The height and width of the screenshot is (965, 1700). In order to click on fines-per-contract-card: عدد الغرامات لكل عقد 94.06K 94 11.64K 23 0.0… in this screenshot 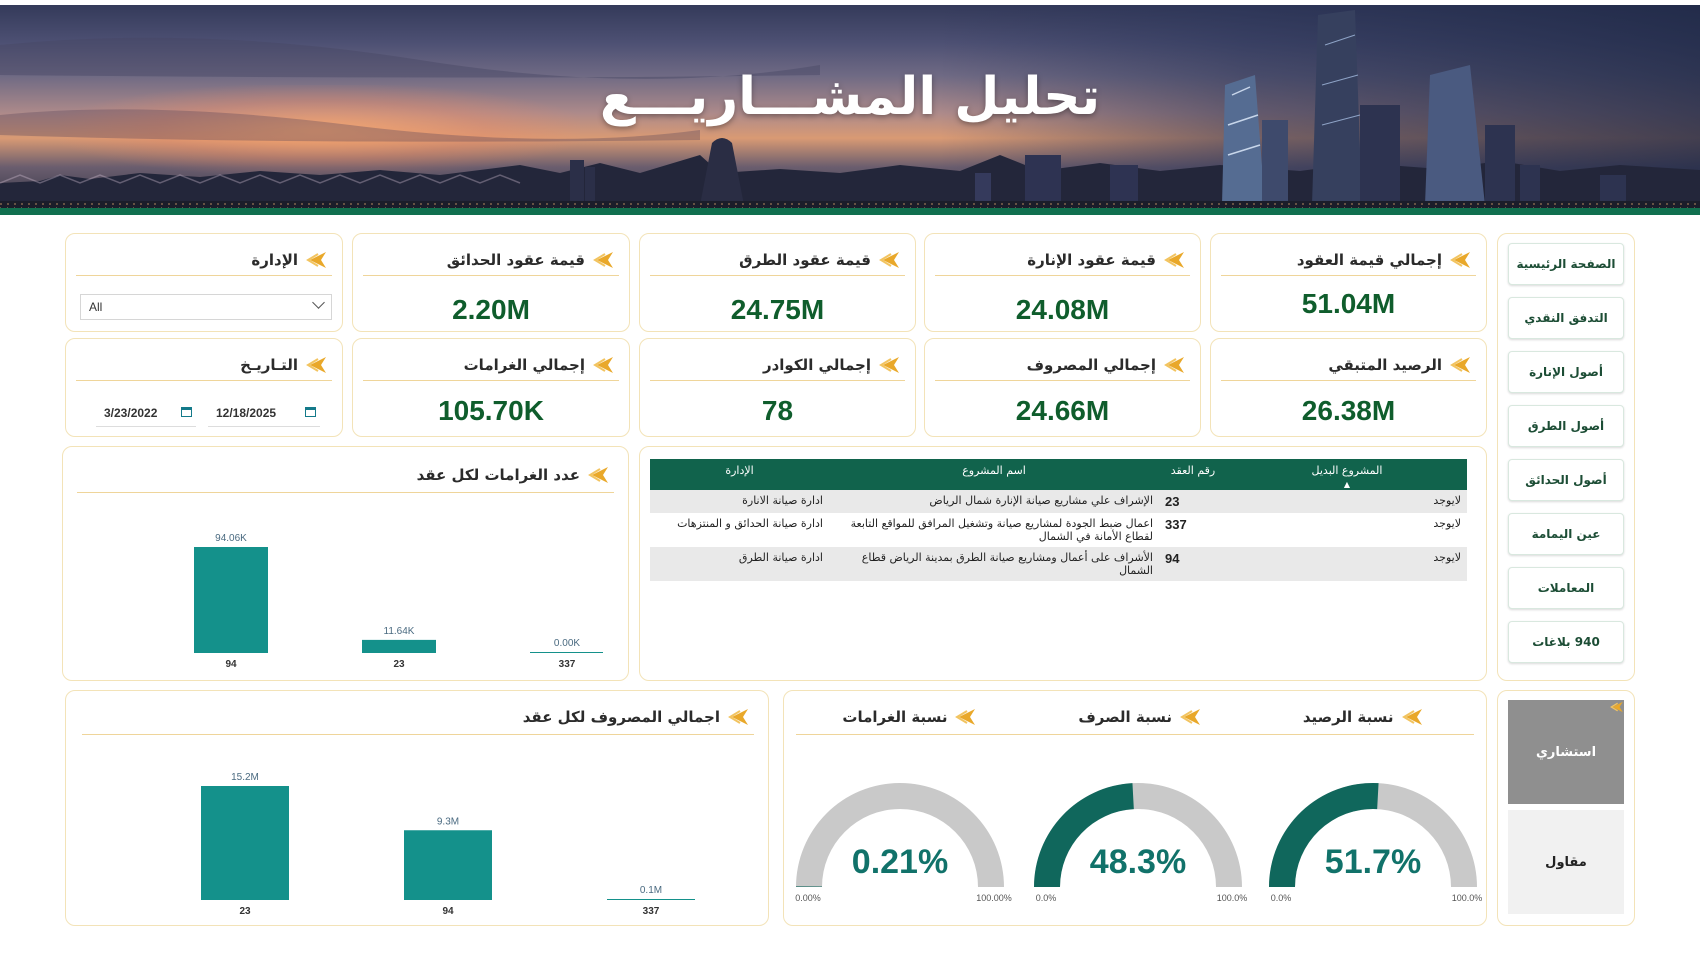, I will do `click(345, 563)`.